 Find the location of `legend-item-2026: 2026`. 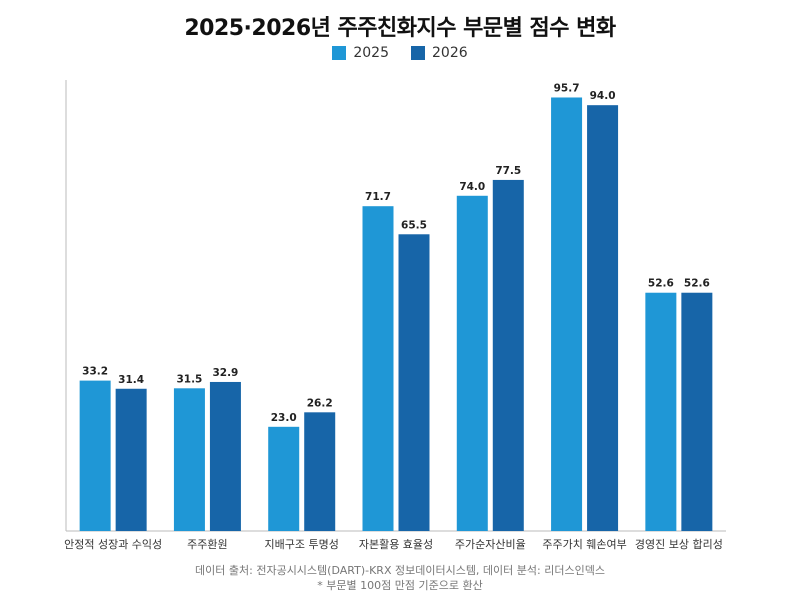

legend-item-2026: 2026 is located at coordinates (439, 53).